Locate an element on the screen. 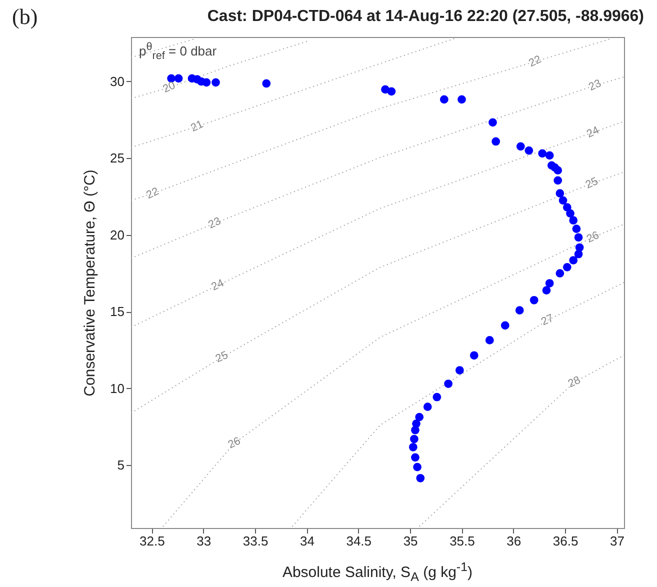 Image resolution: width=657 pixels, height=587 pixels. x-tick-label: 34 is located at coordinates (307, 541).